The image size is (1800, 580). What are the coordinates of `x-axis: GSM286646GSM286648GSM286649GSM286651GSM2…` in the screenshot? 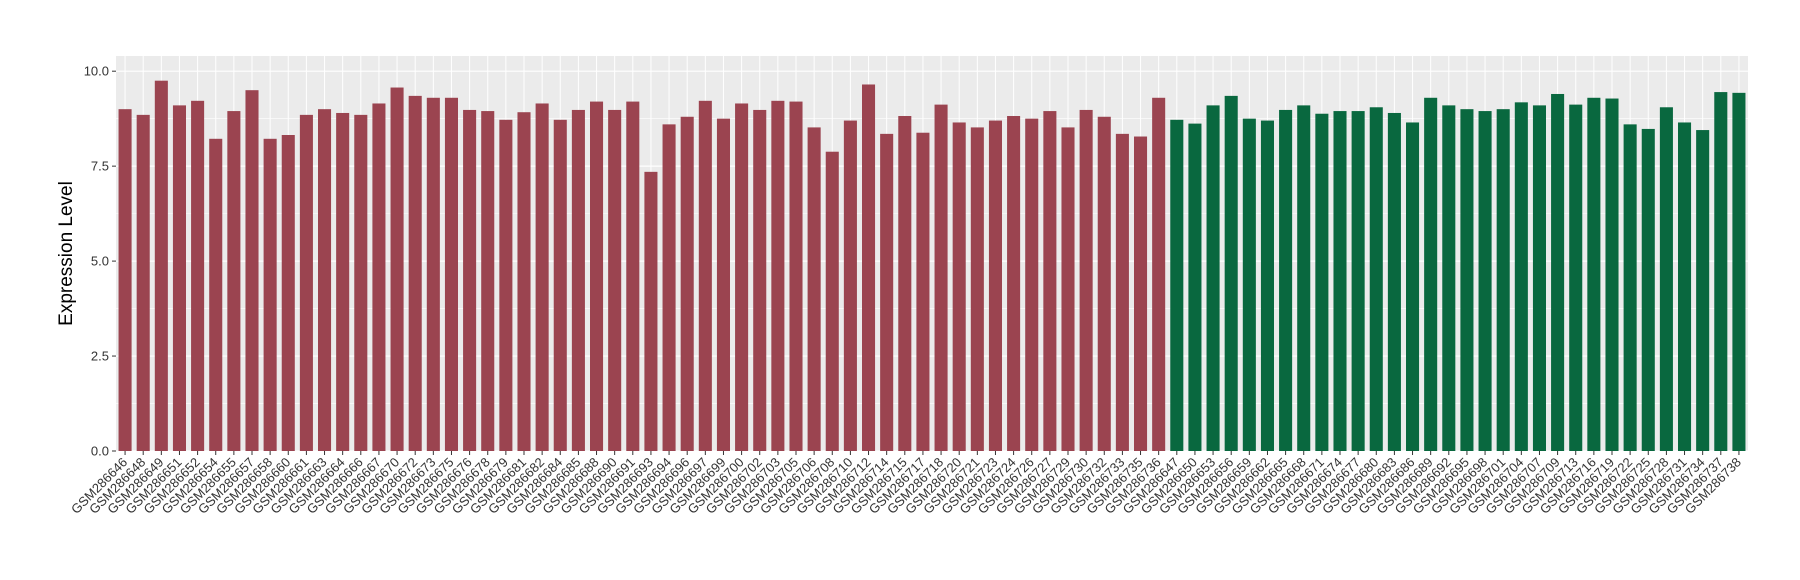 It's located at (906, 484).